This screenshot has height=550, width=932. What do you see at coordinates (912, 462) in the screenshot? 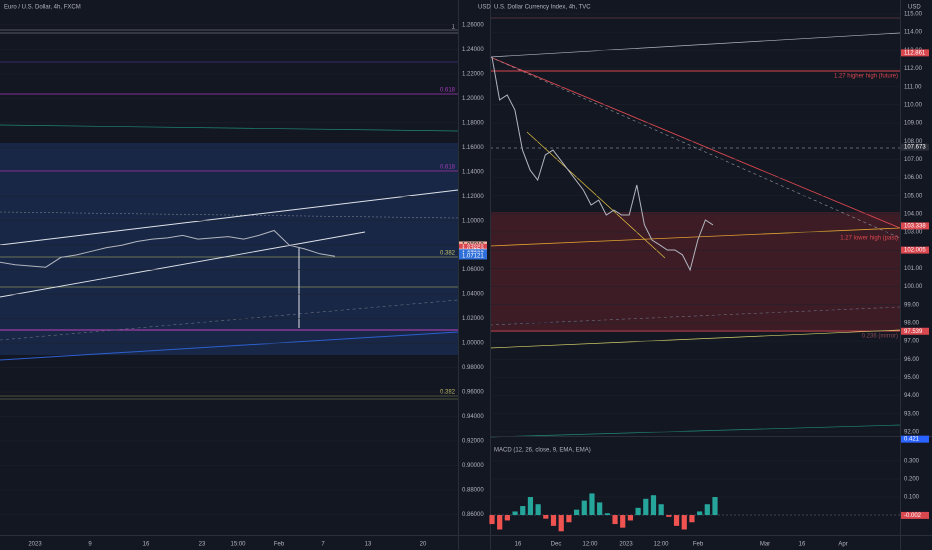
I see `y-tick-label: 0.300` at bounding box center [912, 462].